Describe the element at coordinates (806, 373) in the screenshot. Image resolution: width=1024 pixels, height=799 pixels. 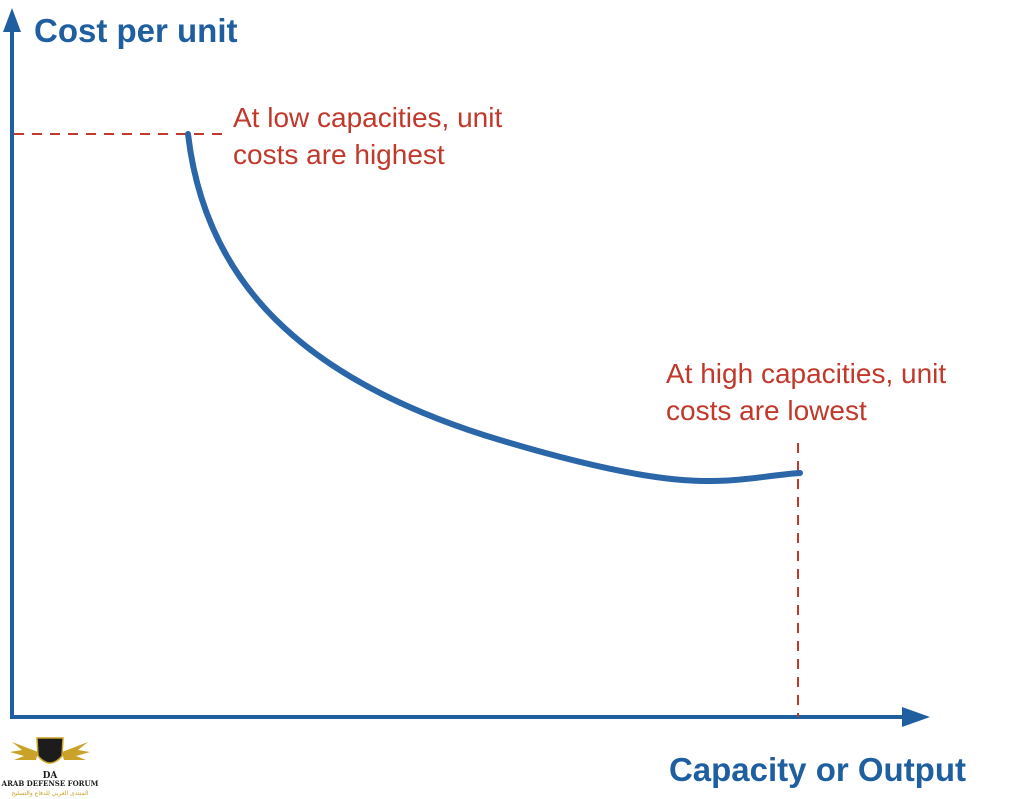
I see `high-capacity-annotation-line1: At high capacities, unit` at that location.